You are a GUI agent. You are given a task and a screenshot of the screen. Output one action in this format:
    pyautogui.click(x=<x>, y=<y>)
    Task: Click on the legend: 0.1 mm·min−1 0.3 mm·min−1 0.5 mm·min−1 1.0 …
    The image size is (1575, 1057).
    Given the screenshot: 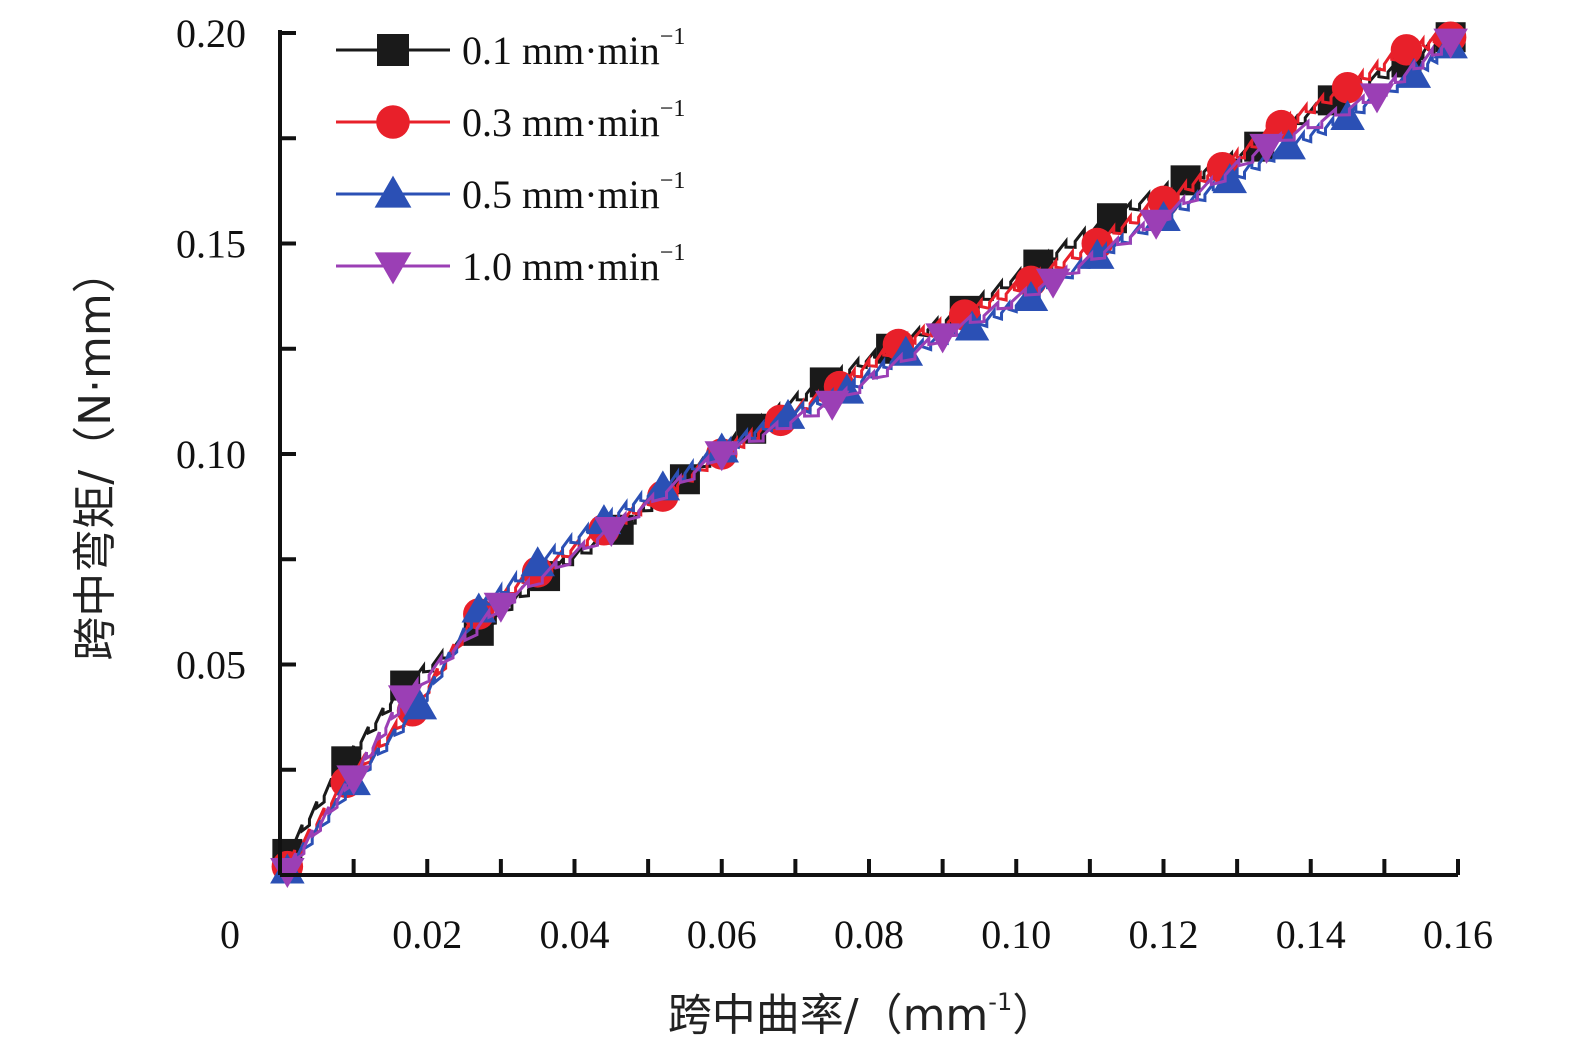 What is the action you would take?
    pyautogui.click(x=510, y=156)
    